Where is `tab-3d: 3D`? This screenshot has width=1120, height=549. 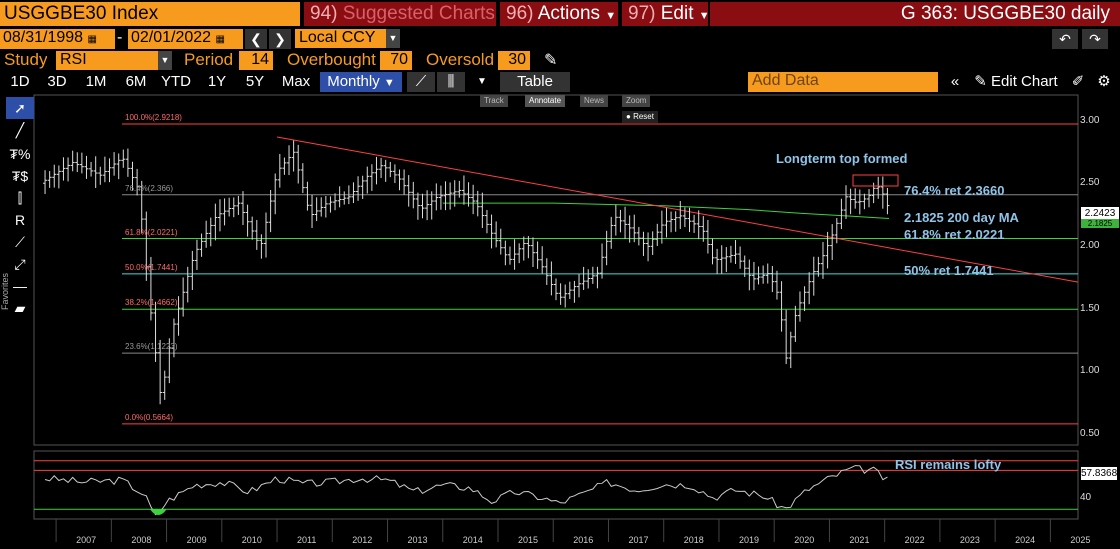
tab-3d: 3D is located at coordinates (57, 81).